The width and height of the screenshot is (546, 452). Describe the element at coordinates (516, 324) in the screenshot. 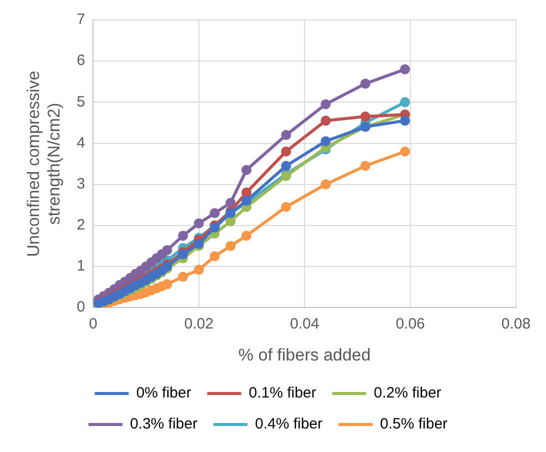

I see `x-tick-label: 0.08` at that location.